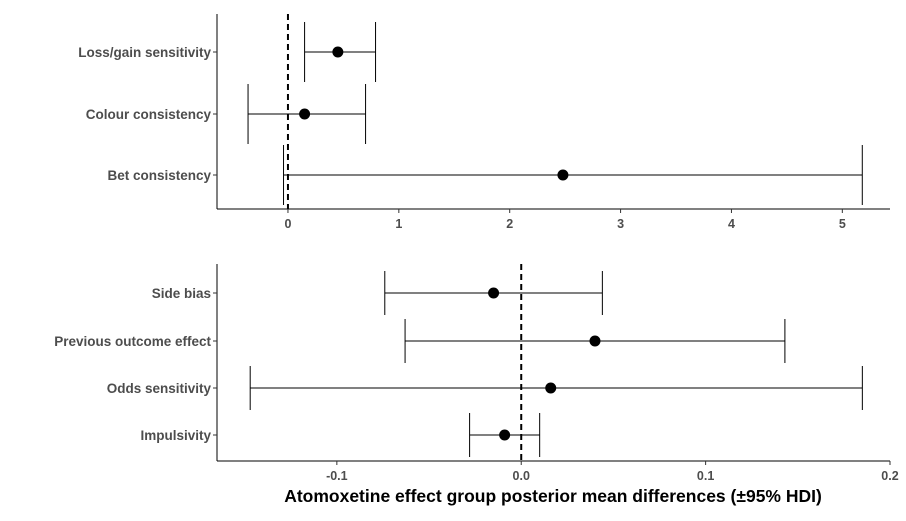 The width and height of the screenshot is (906, 521). Describe the element at coordinates (731, 224) in the screenshot. I see `x-tick-label: 4` at that location.